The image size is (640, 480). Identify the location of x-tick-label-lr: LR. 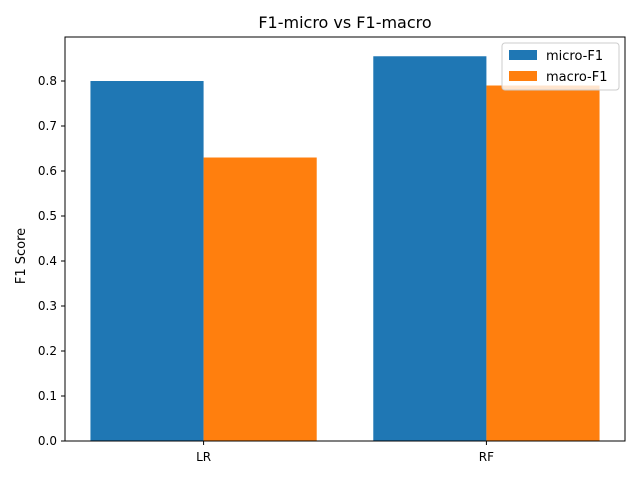
(203, 457).